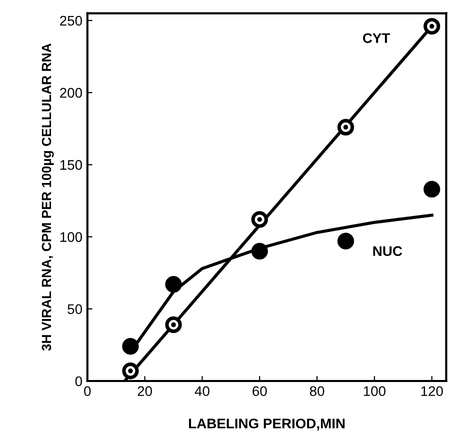  Describe the element at coordinates (376, 38) in the screenshot. I see `text: CYT` at that location.